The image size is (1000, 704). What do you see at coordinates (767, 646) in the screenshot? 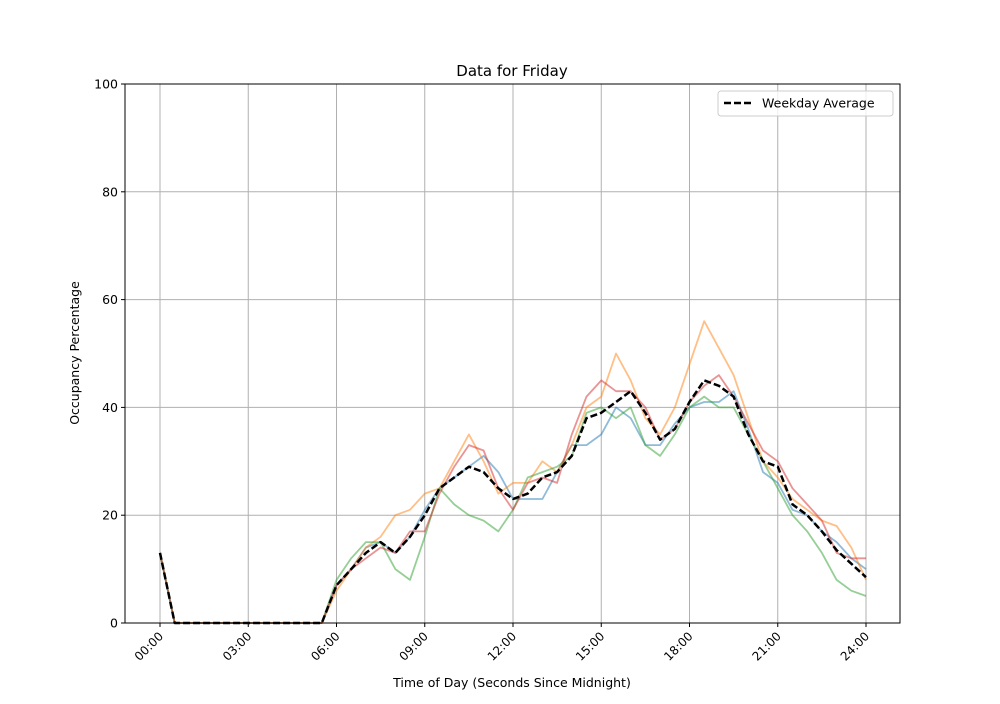
I see `x-tick-label: 21:00` at bounding box center [767, 646].